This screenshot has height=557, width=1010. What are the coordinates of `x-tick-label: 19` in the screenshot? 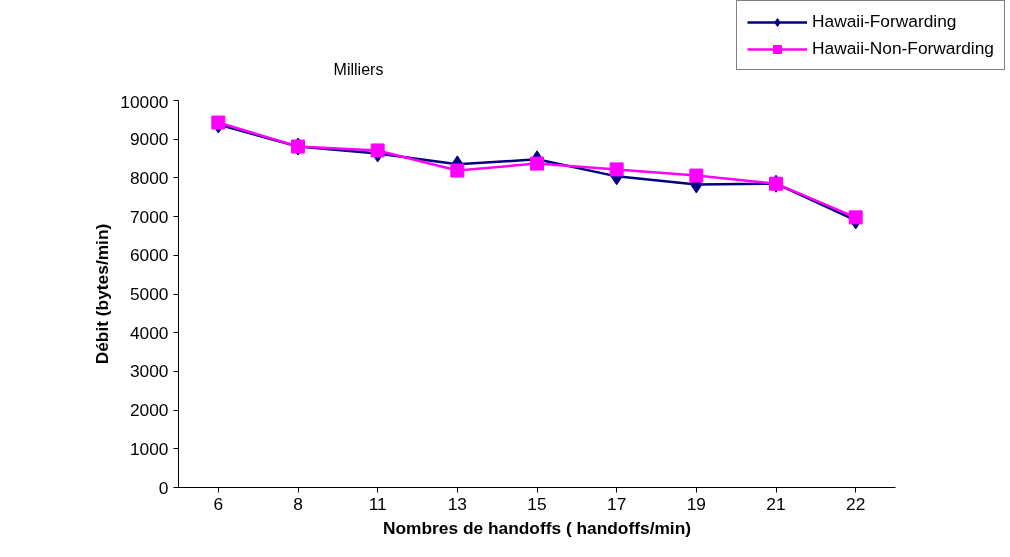 It's located at (696, 503).